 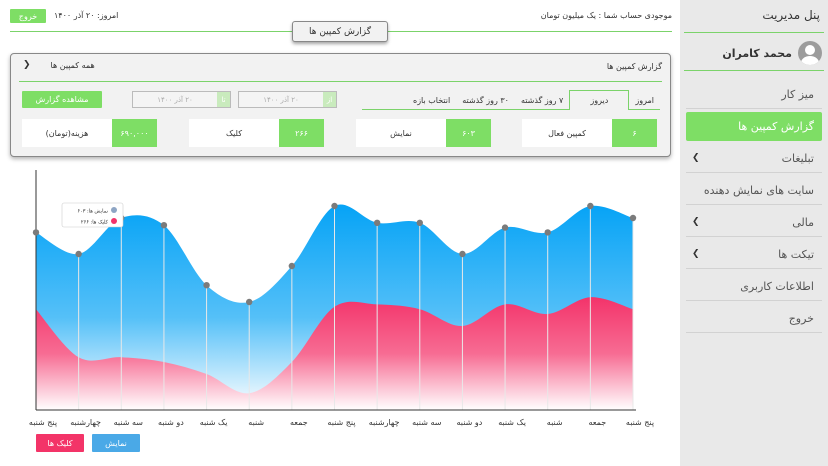 I want to click on sidebar-item-label: سایت های نمایش دهنده, so click(x=758, y=190).